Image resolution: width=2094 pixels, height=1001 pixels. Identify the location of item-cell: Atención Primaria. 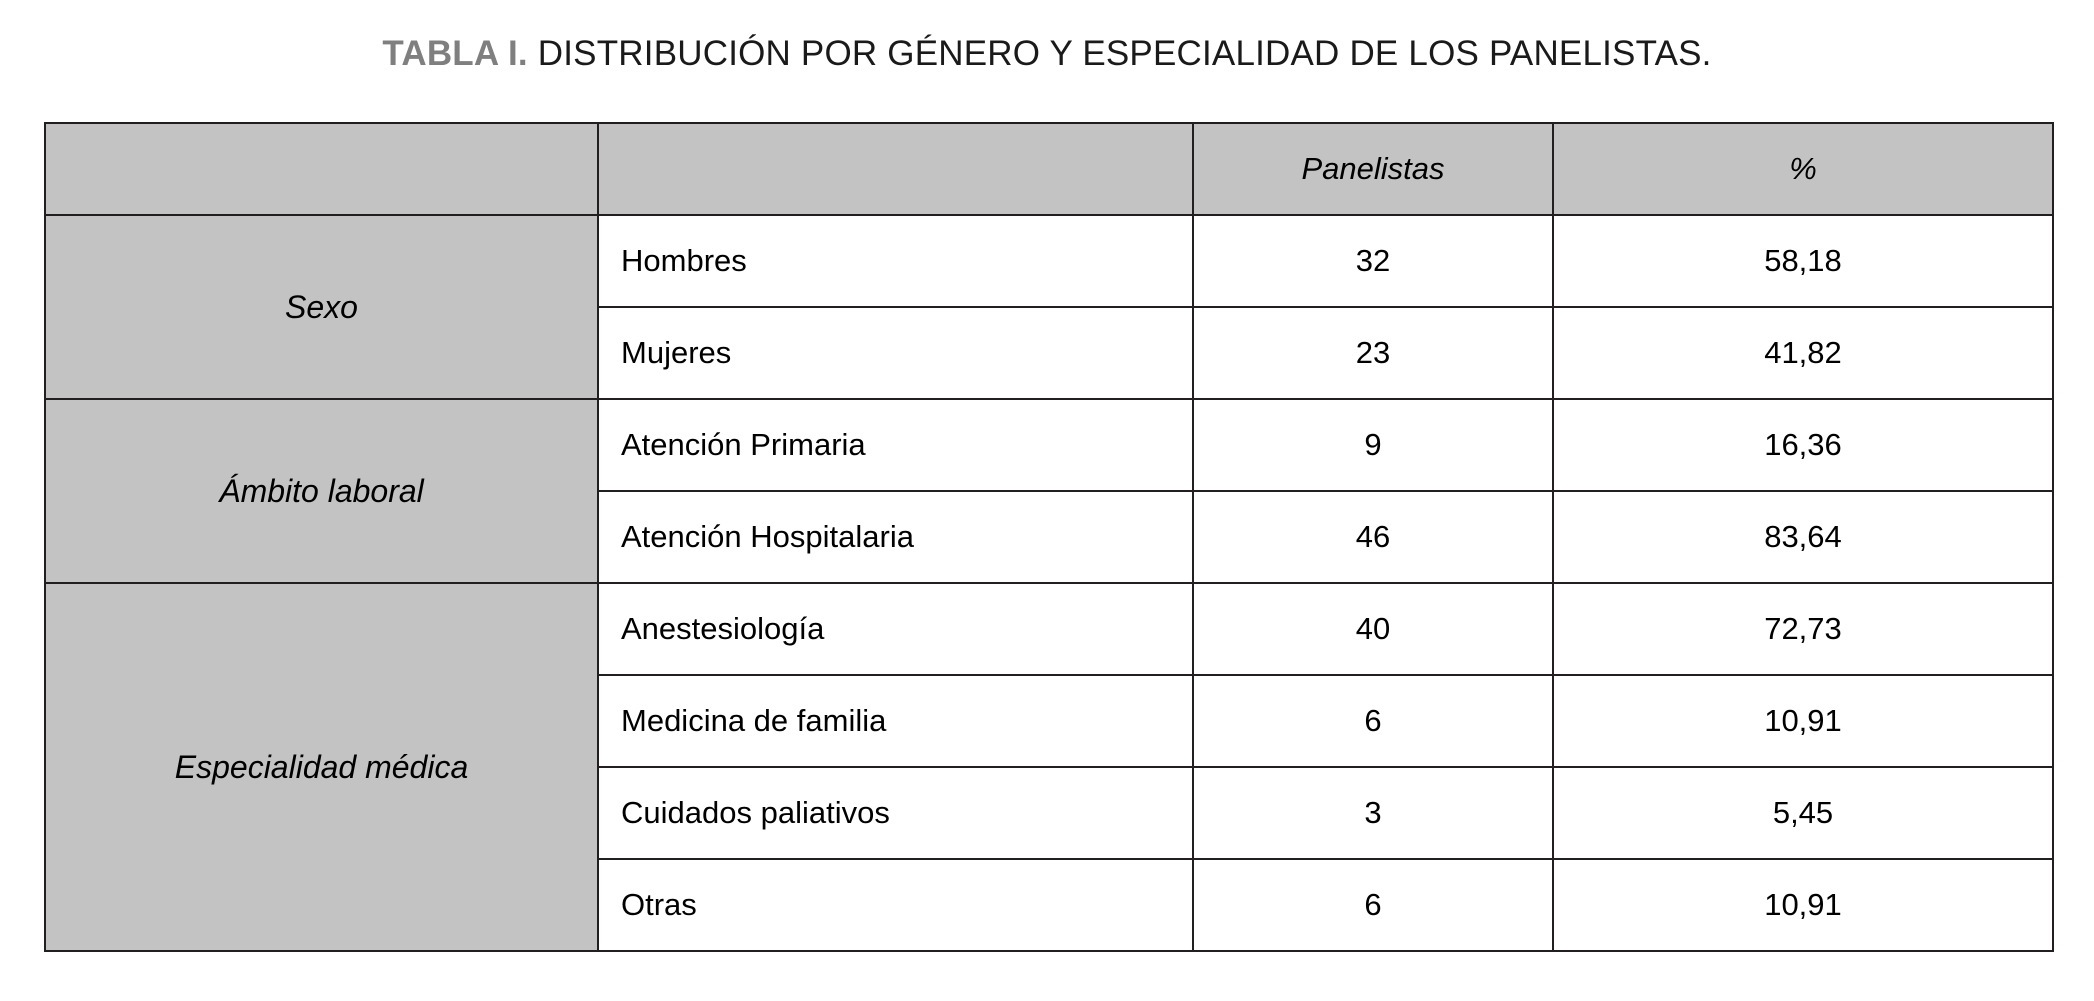
(895, 445).